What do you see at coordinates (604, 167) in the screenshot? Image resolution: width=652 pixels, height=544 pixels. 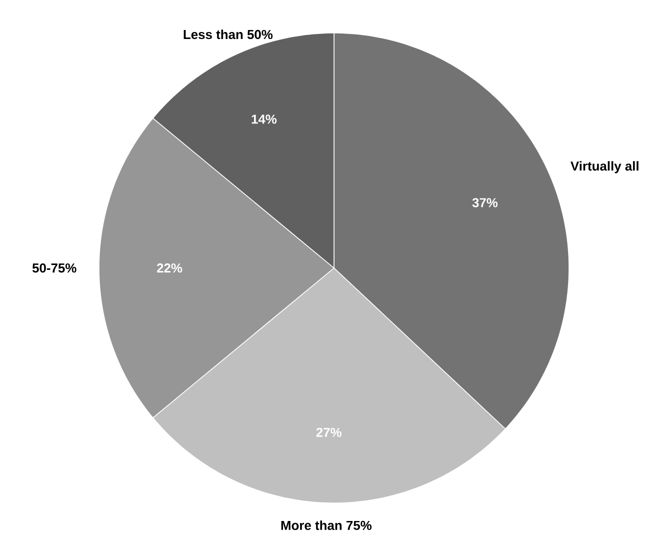 I see `slice-label: Virtually all` at bounding box center [604, 167].